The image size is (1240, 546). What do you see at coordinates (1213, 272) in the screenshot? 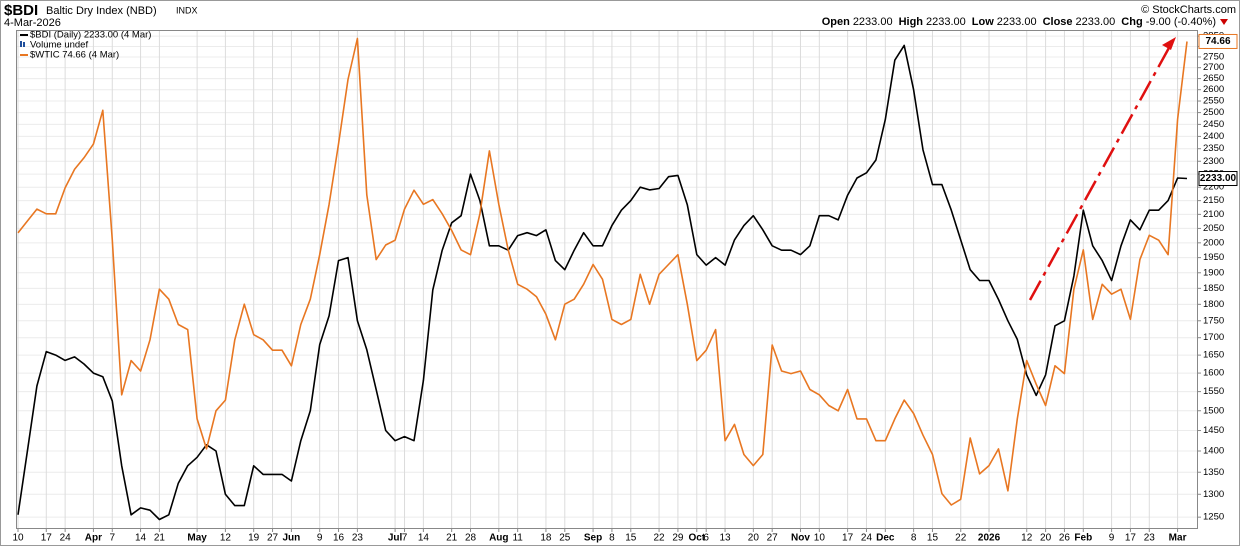
I see `y-tick-label: 1900` at bounding box center [1213, 272].